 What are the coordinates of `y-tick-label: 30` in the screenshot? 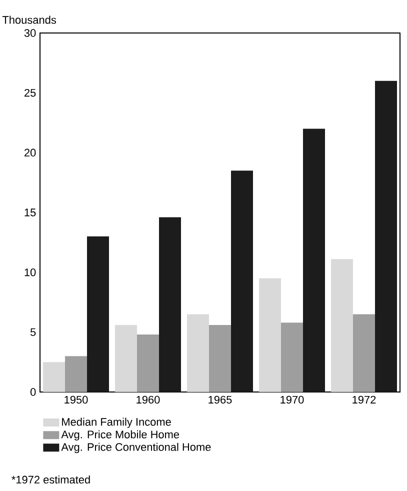 It's located at (30, 33).